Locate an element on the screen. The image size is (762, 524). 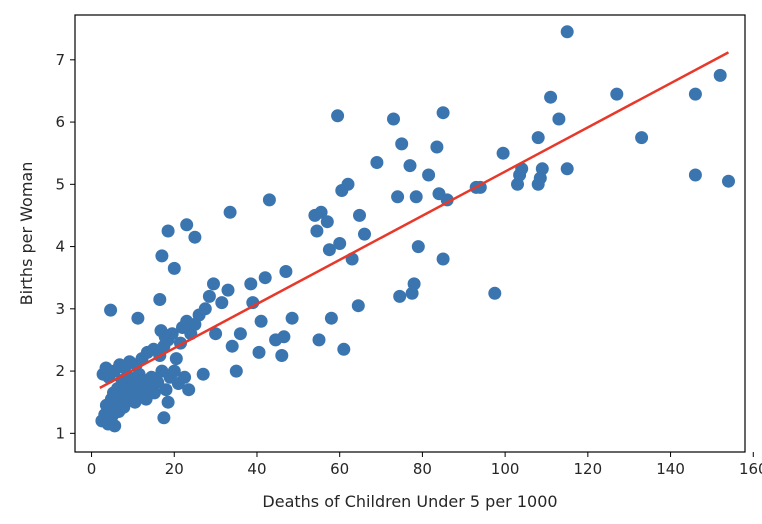
x-tick-label: 120 is located at coordinates (588, 469).